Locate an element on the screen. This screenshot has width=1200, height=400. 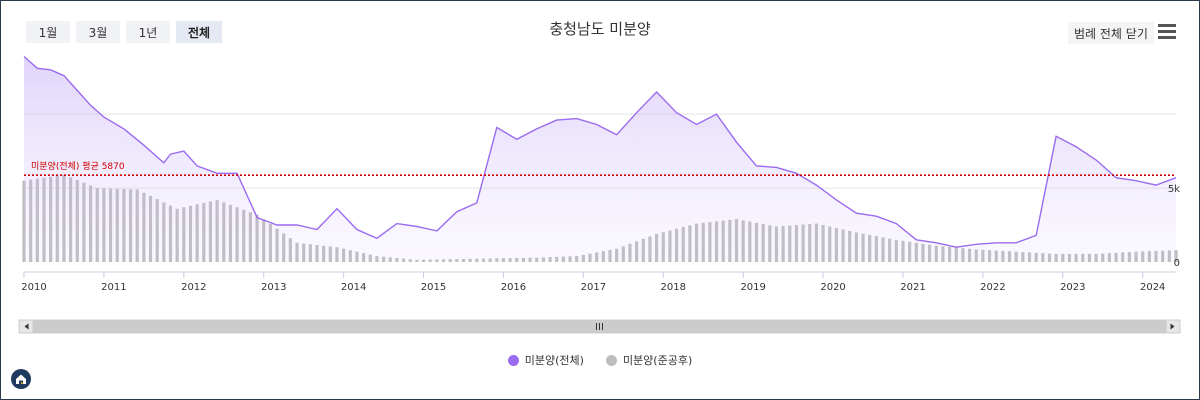
legend-item-completed: 미분양(준공후) is located at coordinates (649, 360).